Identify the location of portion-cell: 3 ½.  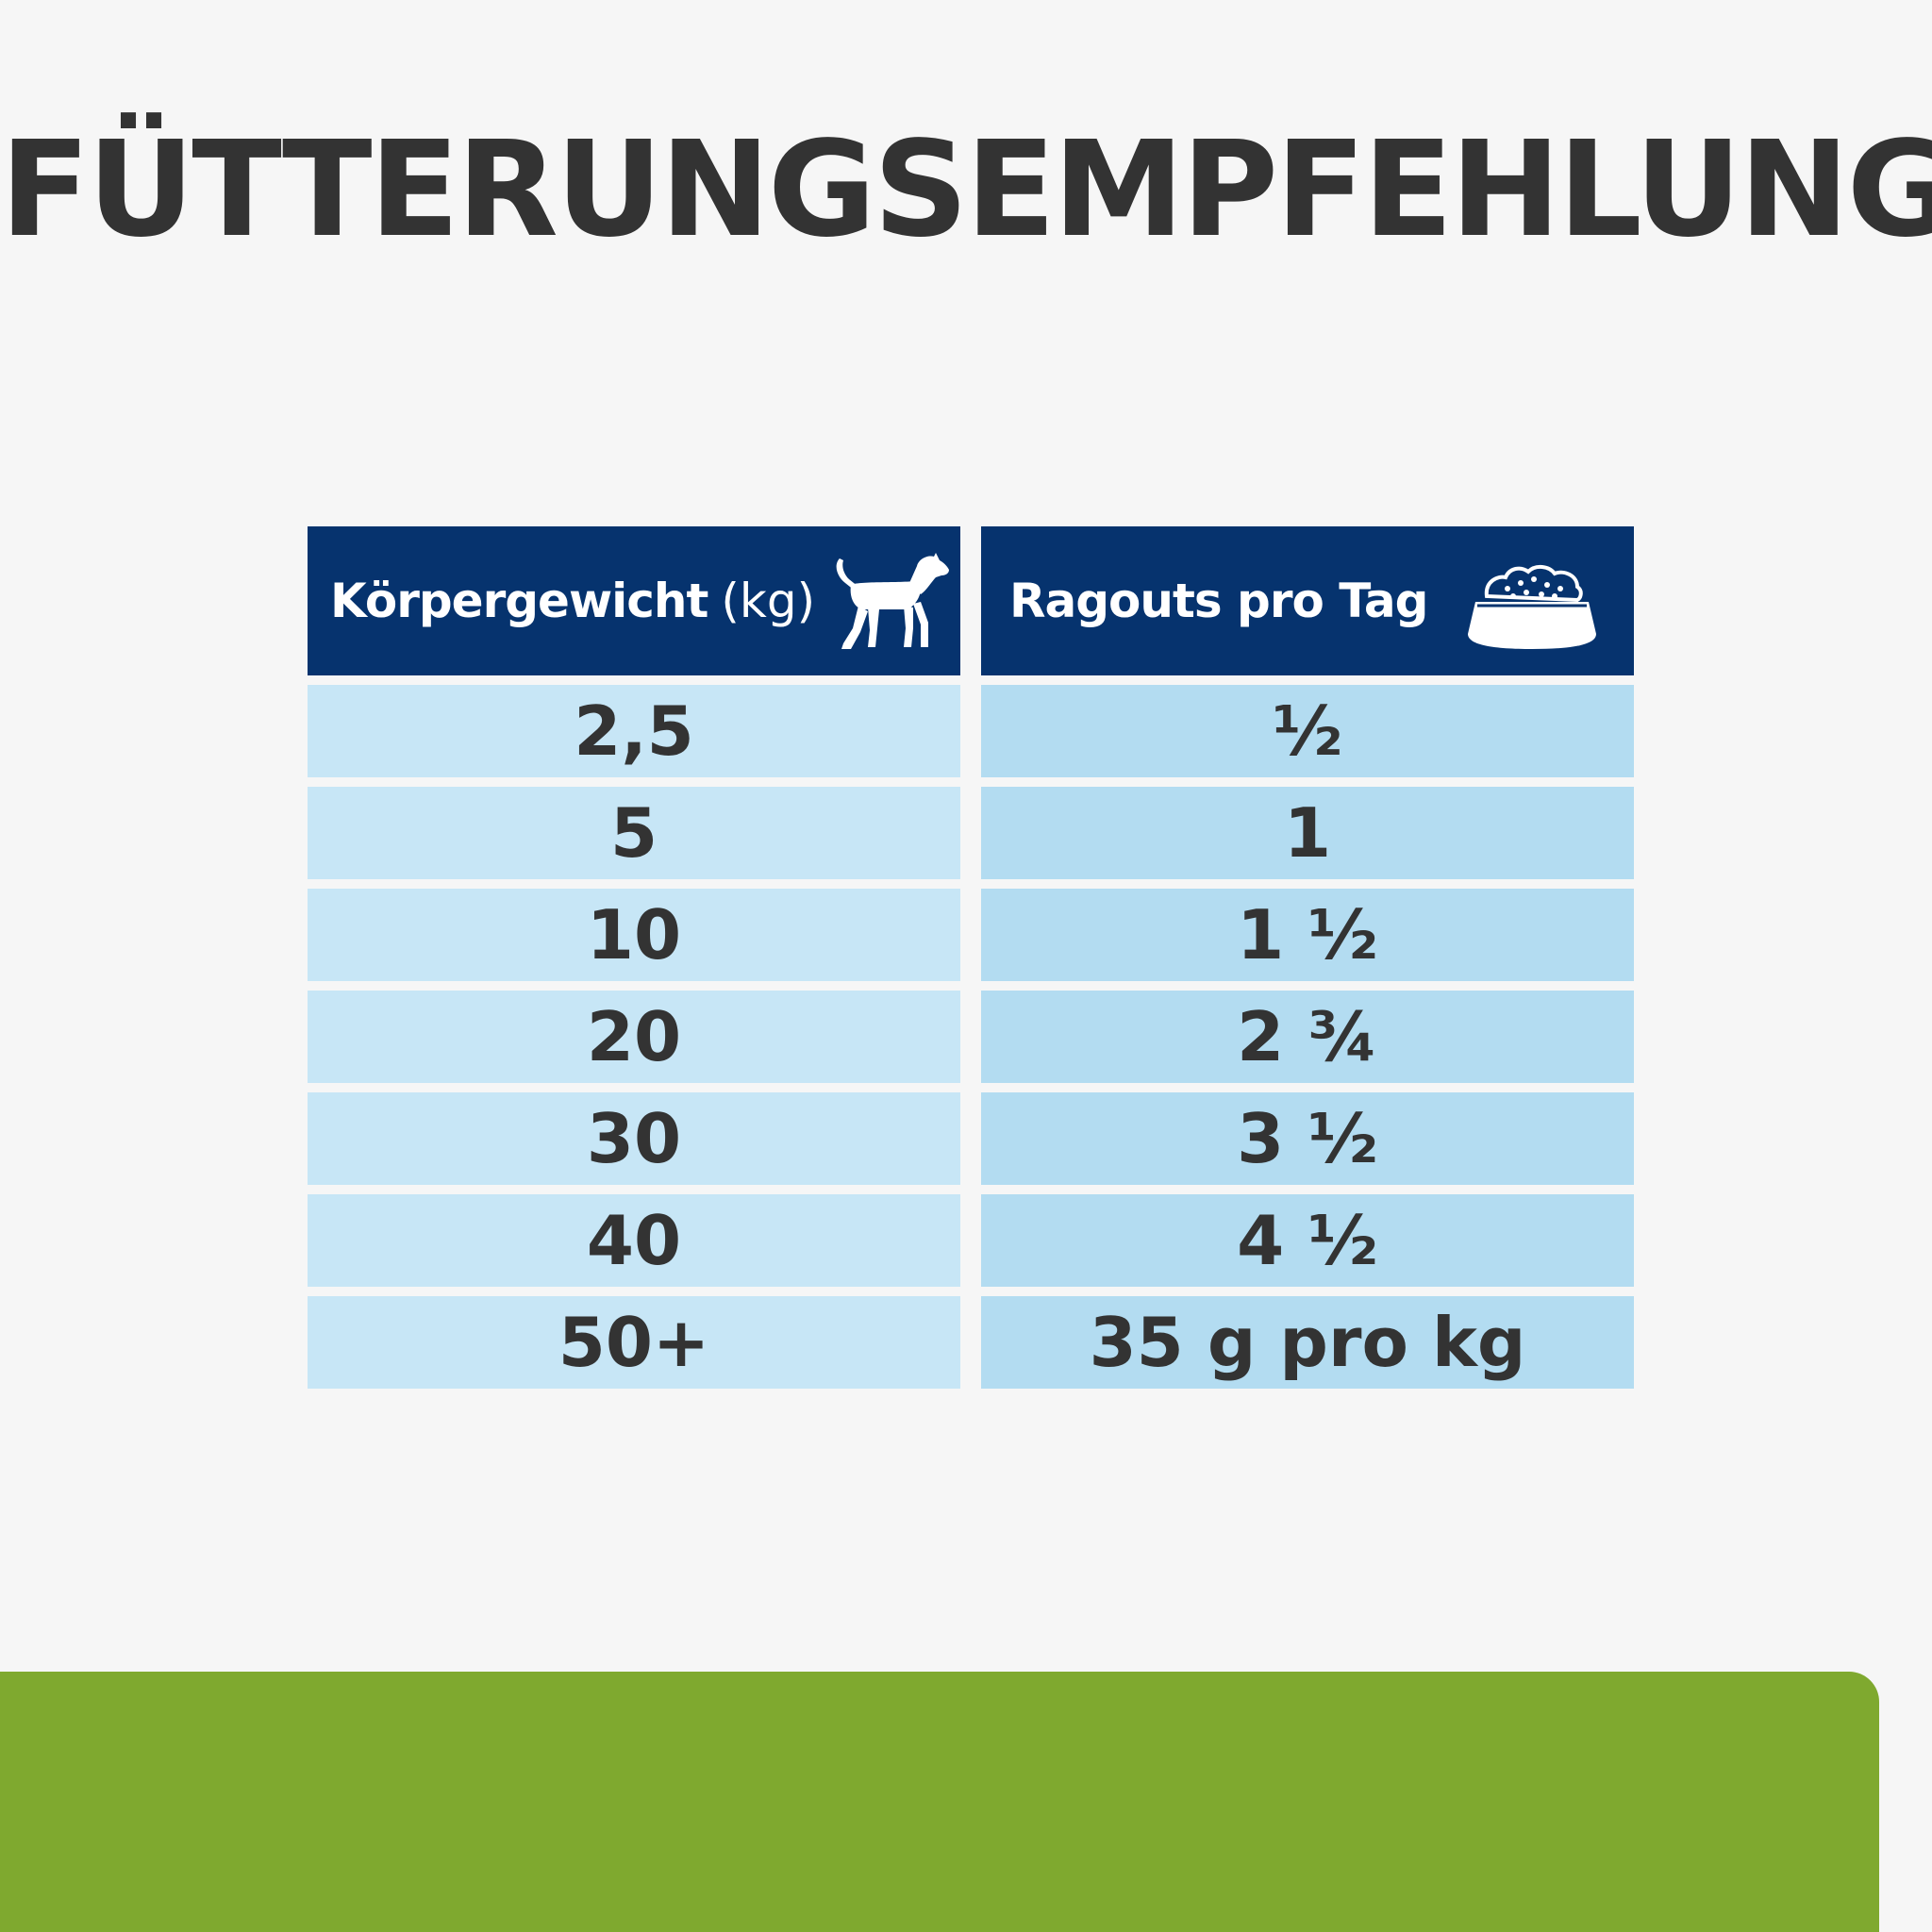
(1307, 1138).